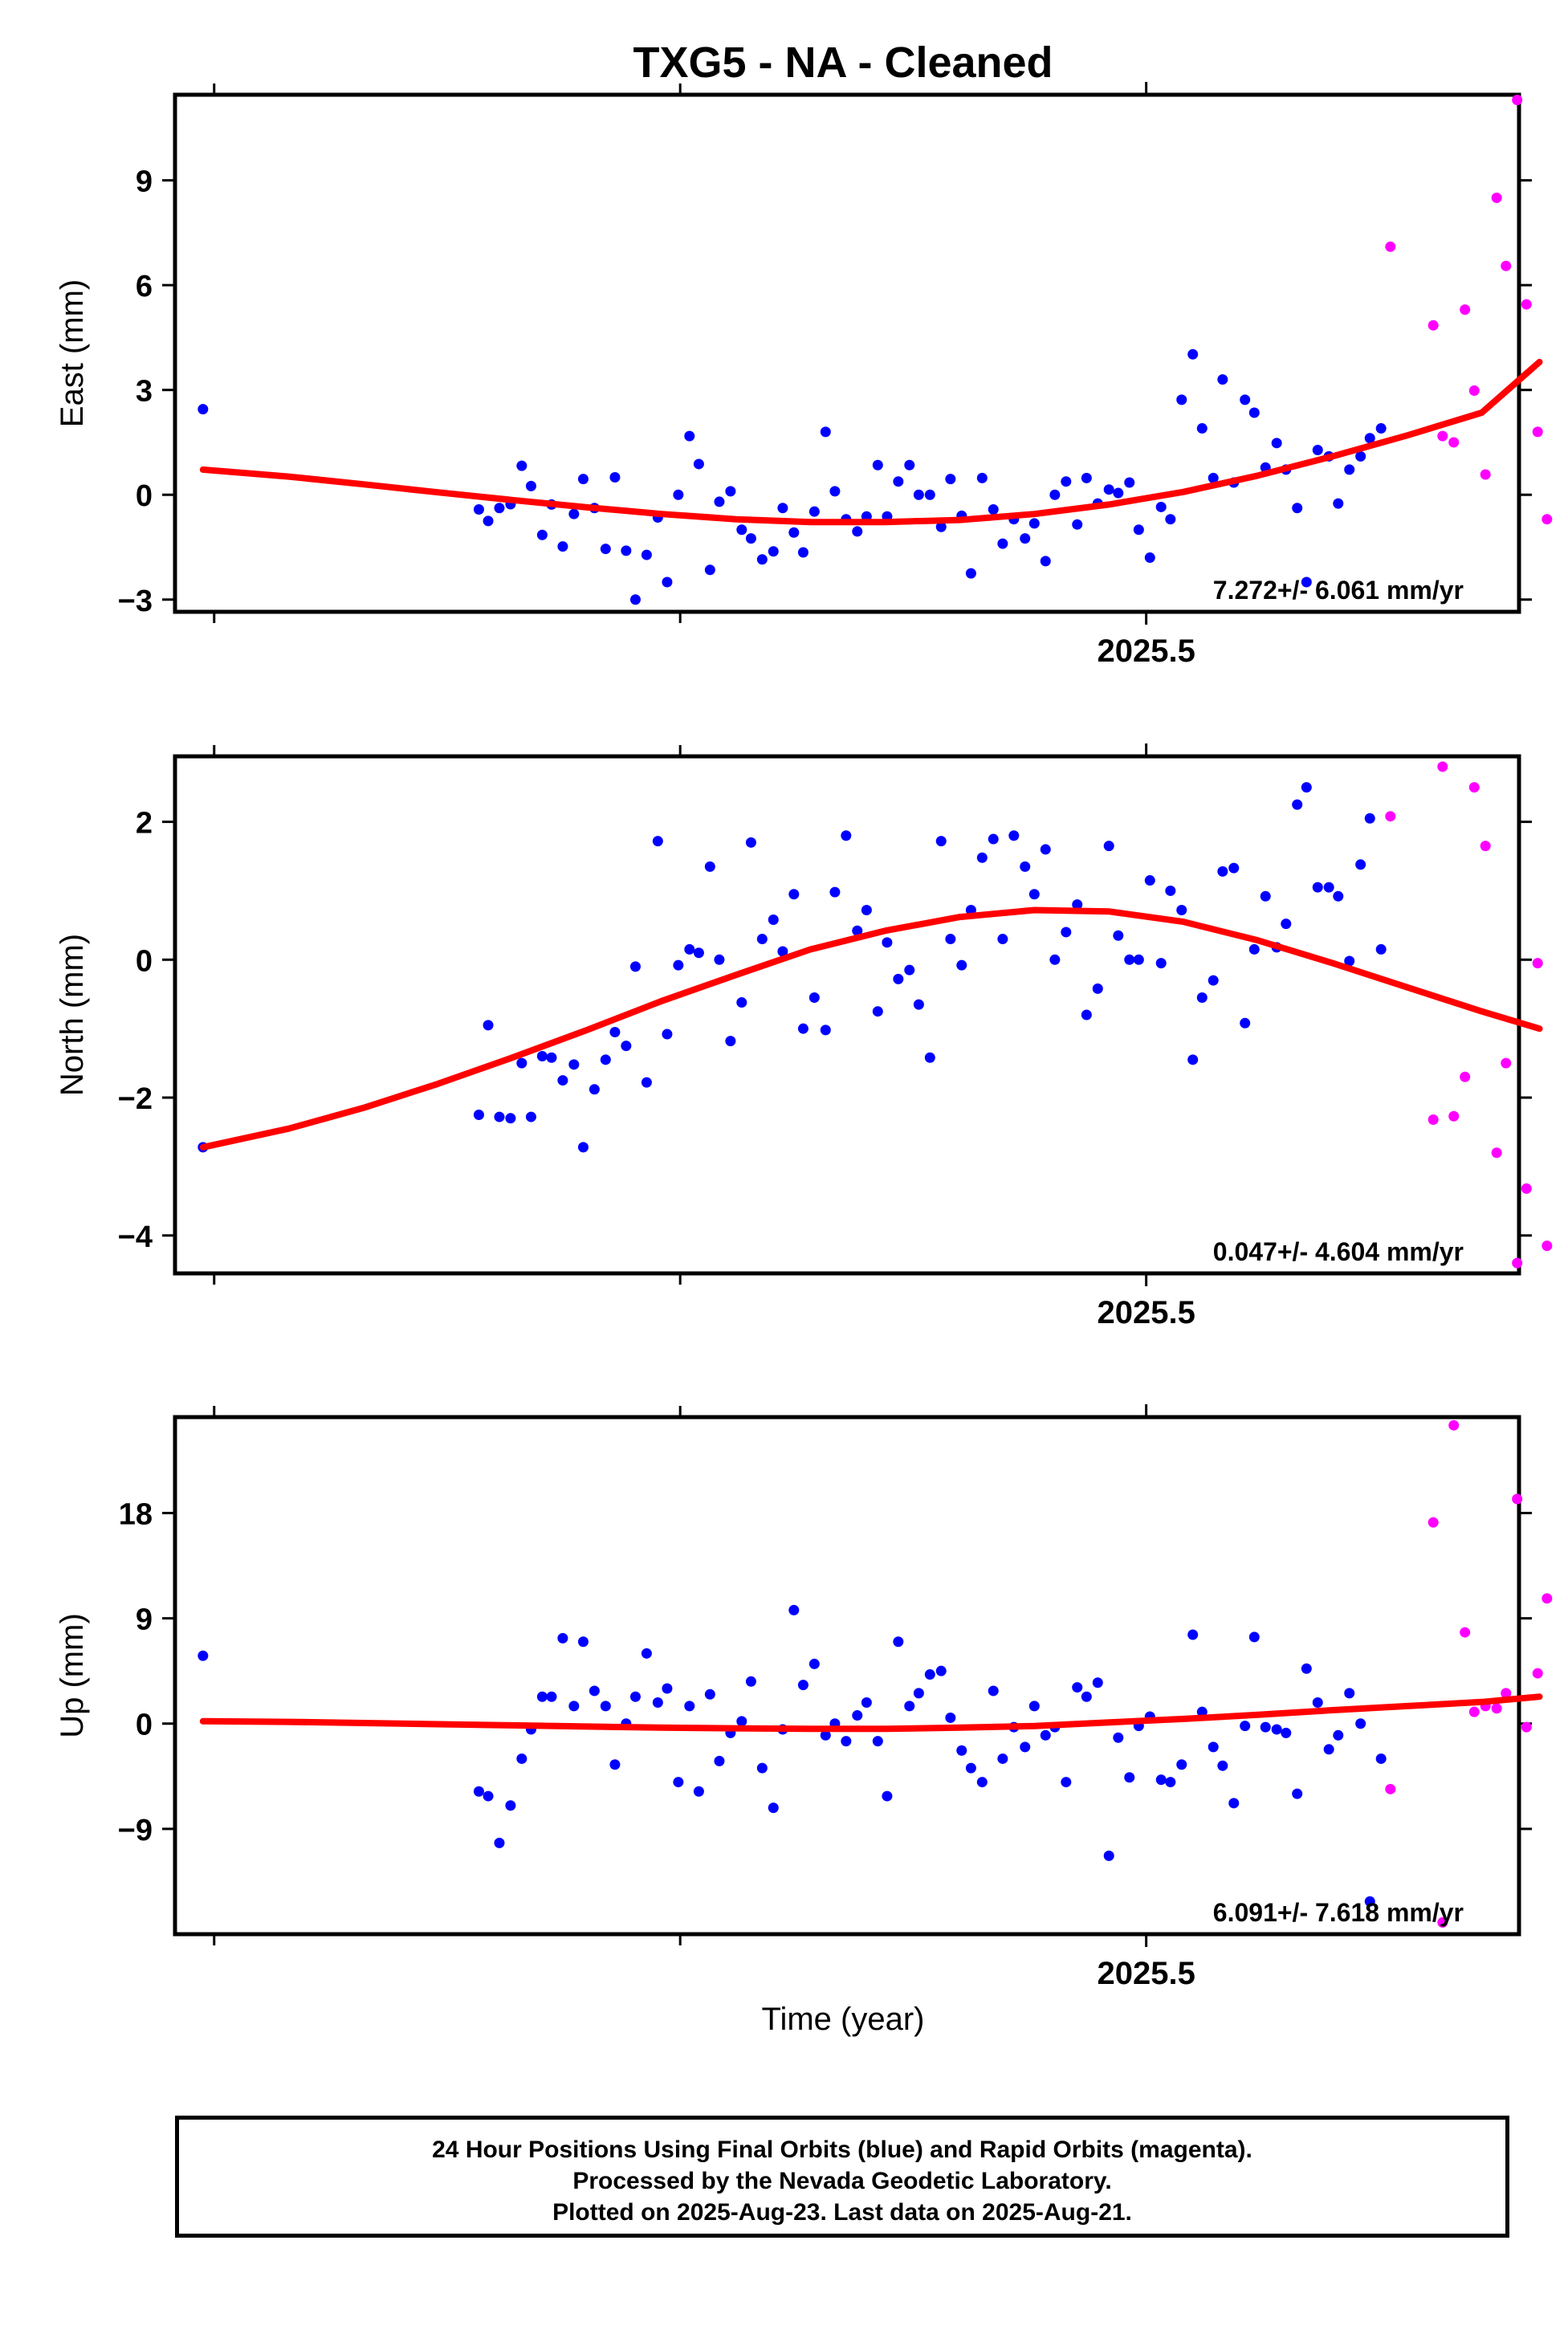 The image size is (1568, 2330). I want to click on x-axis-label: Time (year), so click(843, 2019).